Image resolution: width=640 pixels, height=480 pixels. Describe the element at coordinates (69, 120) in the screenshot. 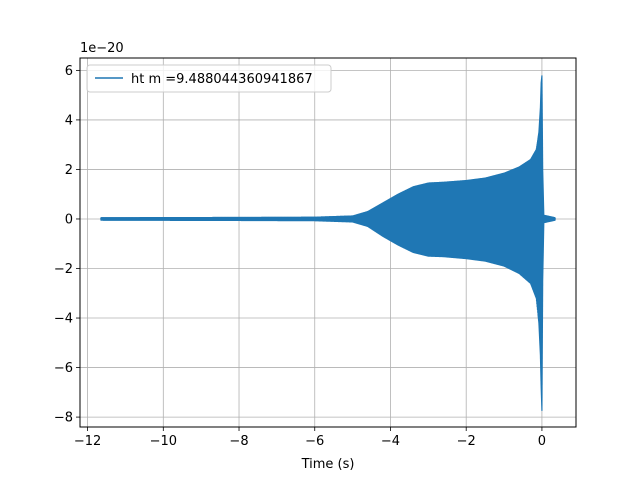

I see `y-tick-label: 4` at that location.